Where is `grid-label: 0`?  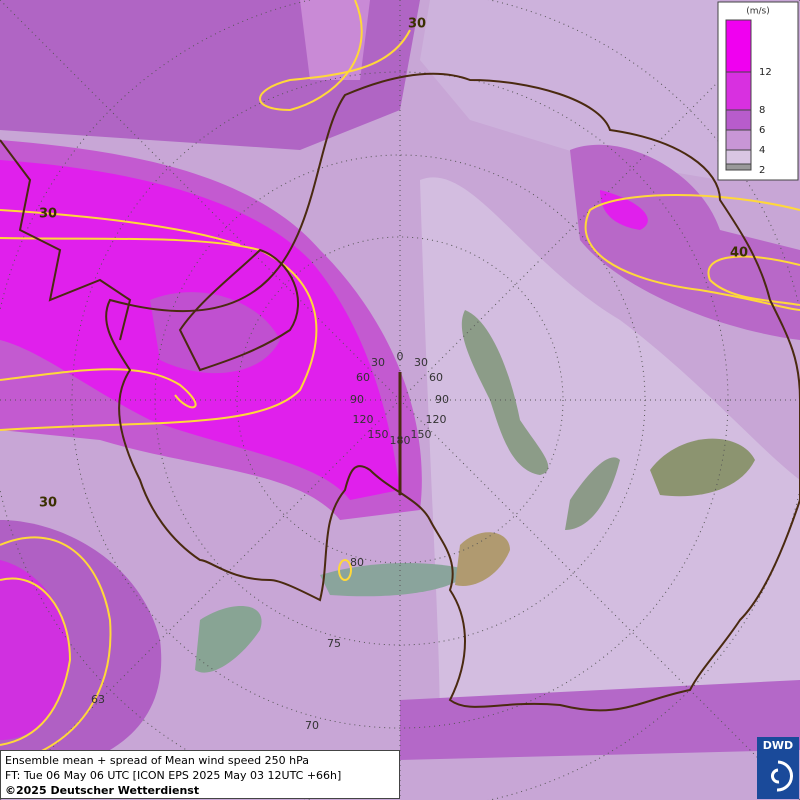
grid-label: 0 is located at coordinates (400, 356).